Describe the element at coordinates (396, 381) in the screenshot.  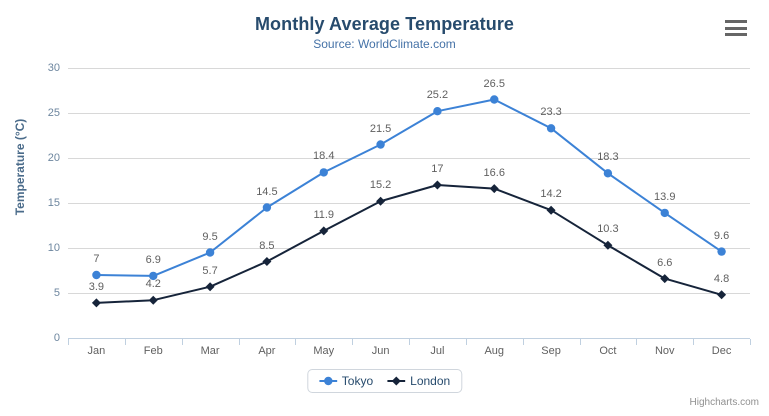
I see `legend-symbol-diamond` at that location.